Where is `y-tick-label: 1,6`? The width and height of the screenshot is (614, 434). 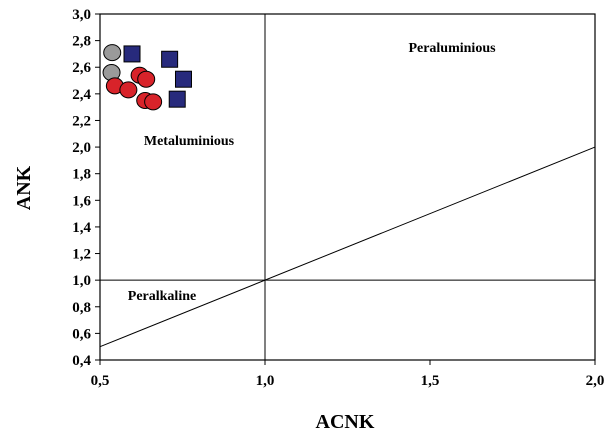 y-tick-label: 1,6 is located at coordinates (81, 201).